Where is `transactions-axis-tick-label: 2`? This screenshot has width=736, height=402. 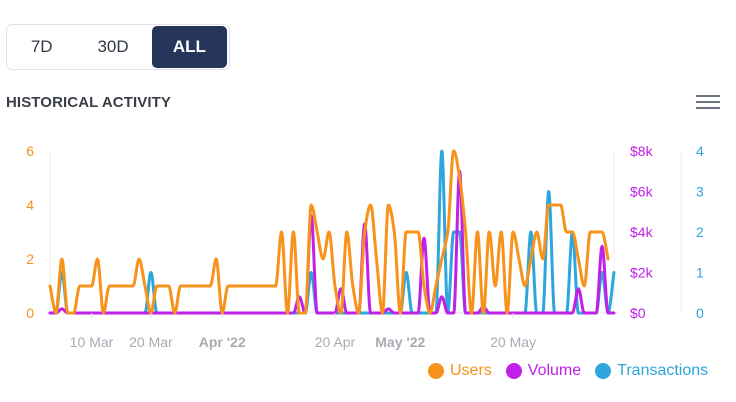 transactions-axis-tick-label: 2 is located at coordinates (700, 232).